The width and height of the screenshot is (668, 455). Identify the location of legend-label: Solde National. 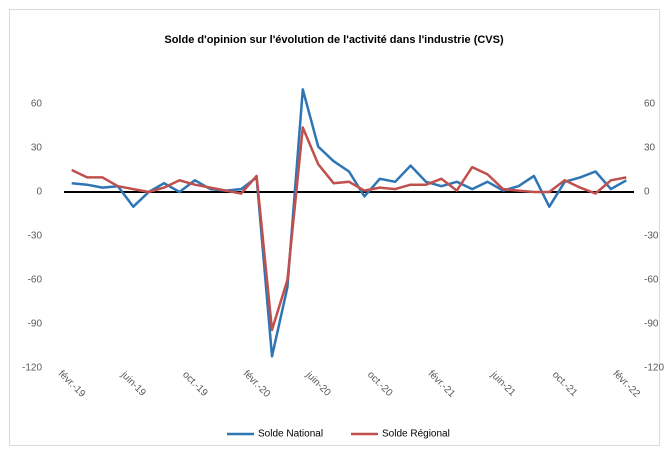
(290, 434).